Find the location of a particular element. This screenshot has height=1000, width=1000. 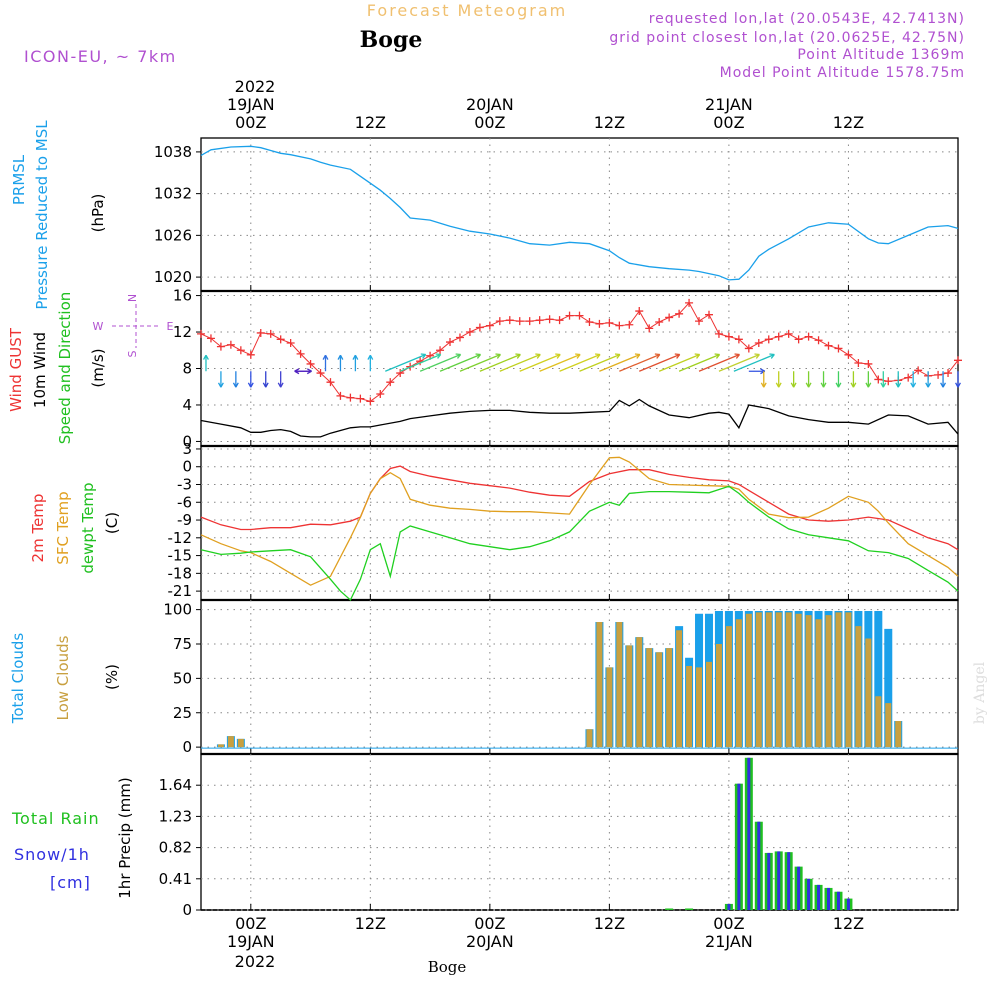

ytick-label-2-8: -21 is located at coordinates (180, 591).